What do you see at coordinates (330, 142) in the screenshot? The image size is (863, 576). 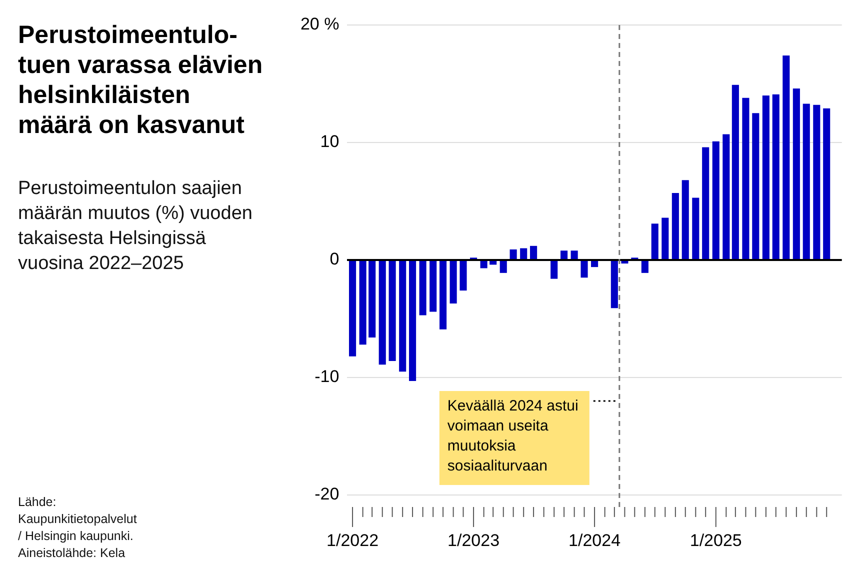 I see `y-tick-label: 10` at bounding box center [330, 142].